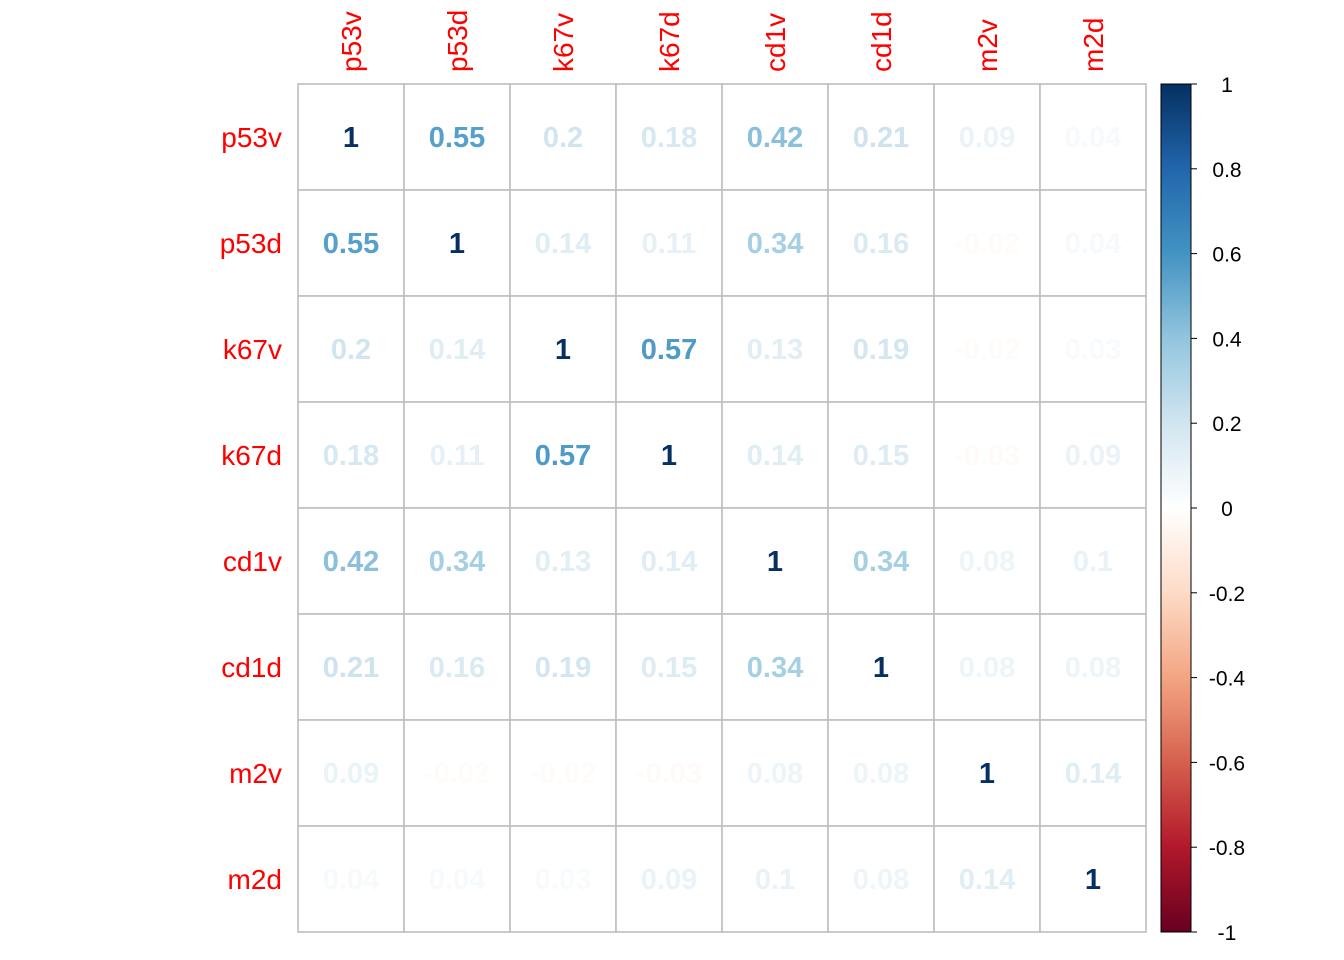  Describe the element at coordinates (252, 349) in the screenshot. I see `row-label: k67v` at that location.